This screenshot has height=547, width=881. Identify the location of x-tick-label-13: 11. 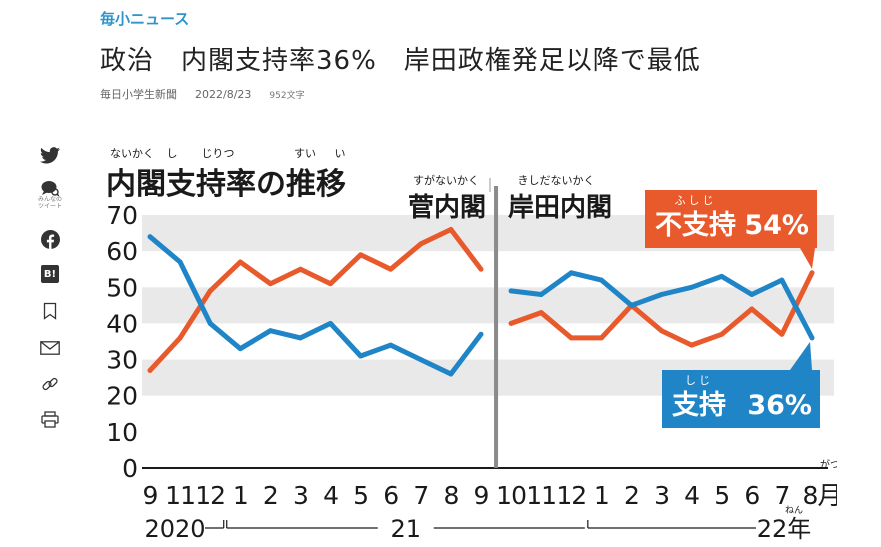
(541, 495).